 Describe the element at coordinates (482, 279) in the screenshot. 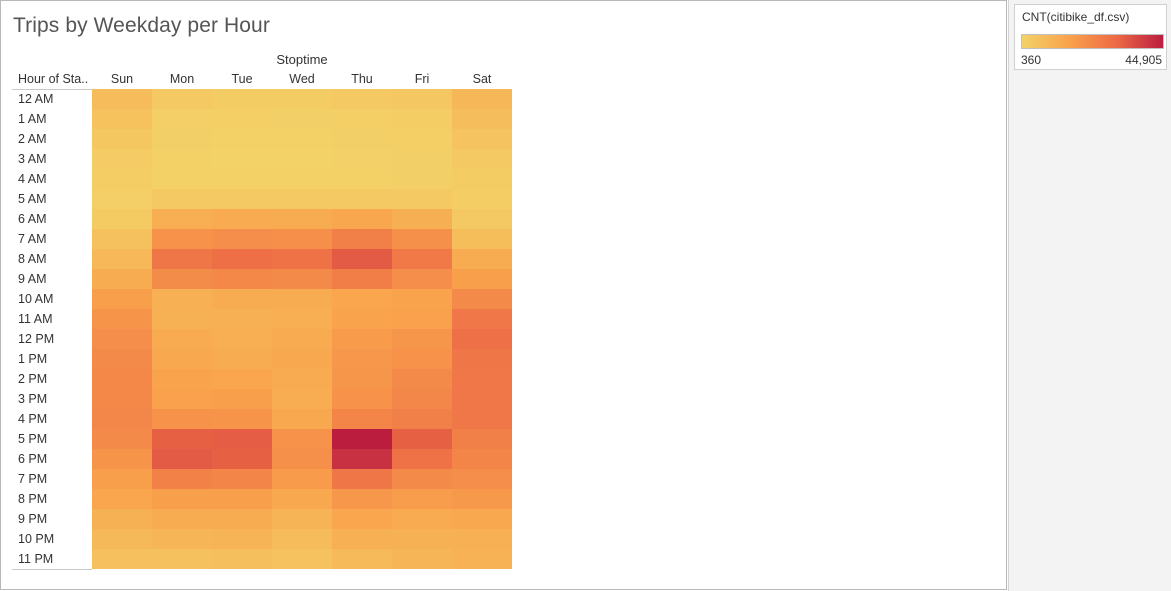

I see `heatmap-cell-sat-9am` at that location.